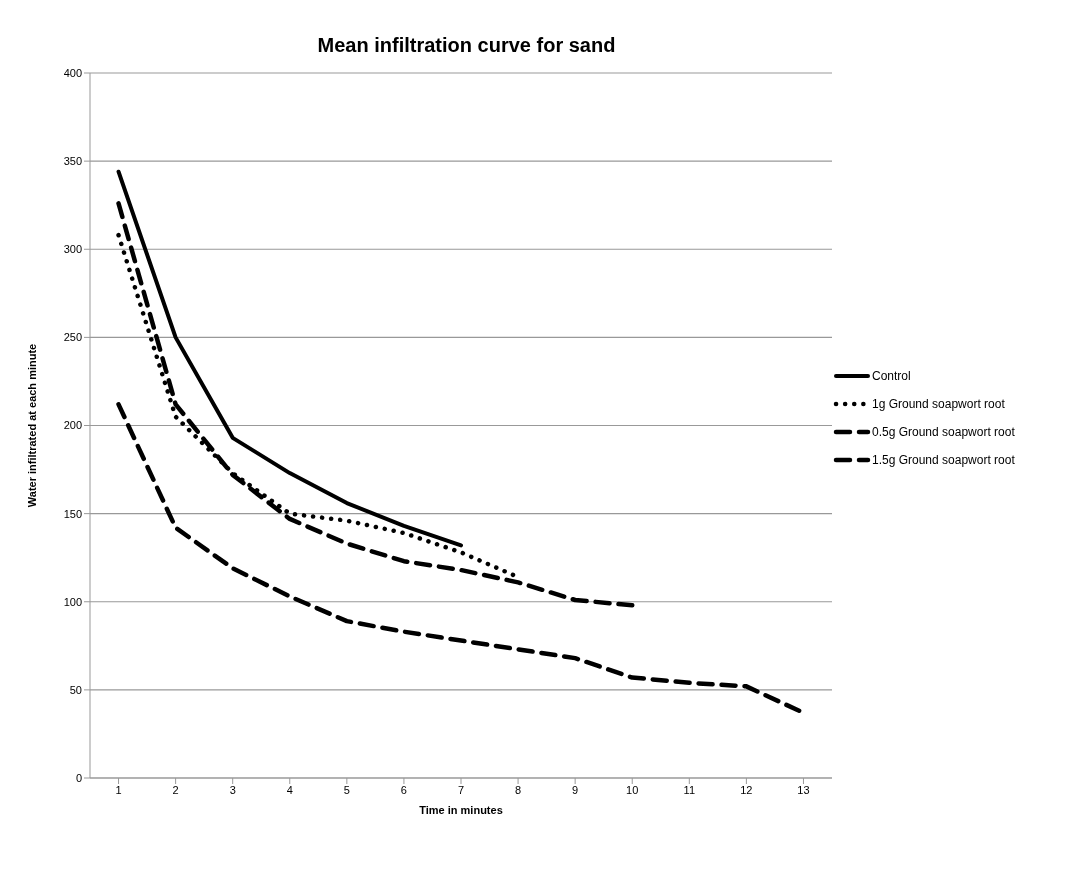 The width and height of the screenshot is (1080, 873). Describe the element at coordinates (938, 404) in the screenshot. I see `legend-label: 1g Ground soapwort root` at that location.